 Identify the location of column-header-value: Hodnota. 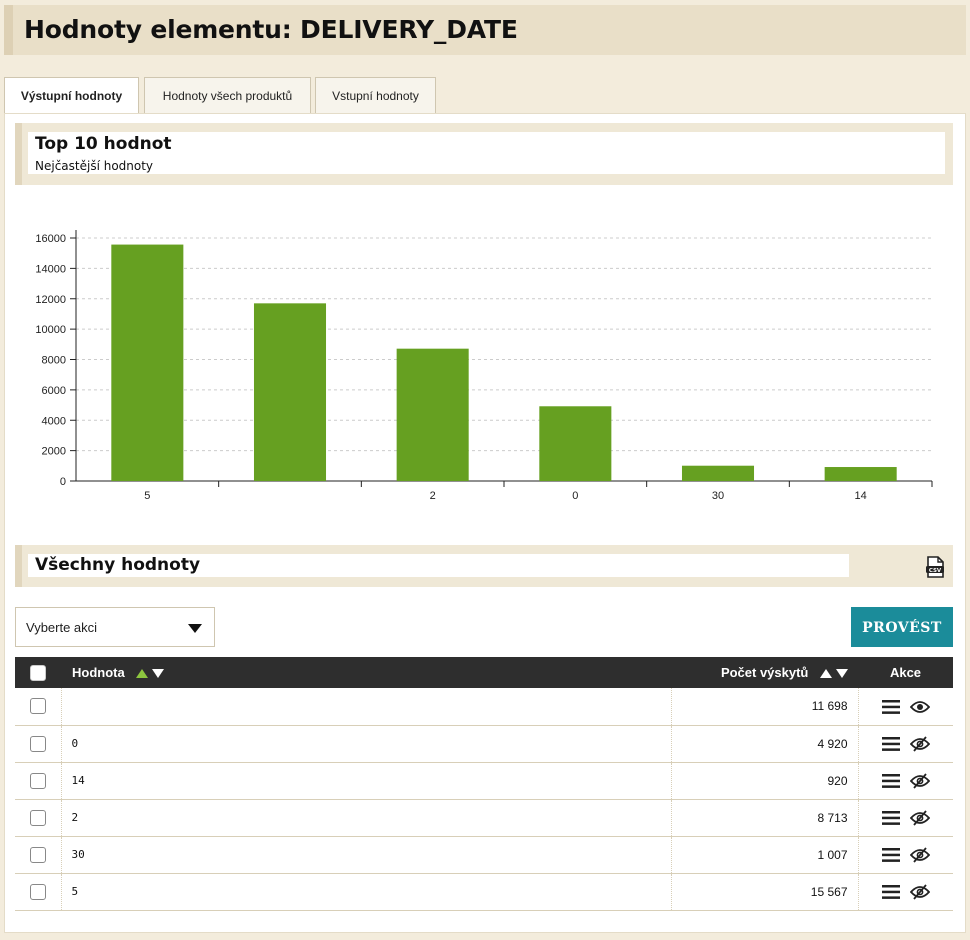
(98, 672).